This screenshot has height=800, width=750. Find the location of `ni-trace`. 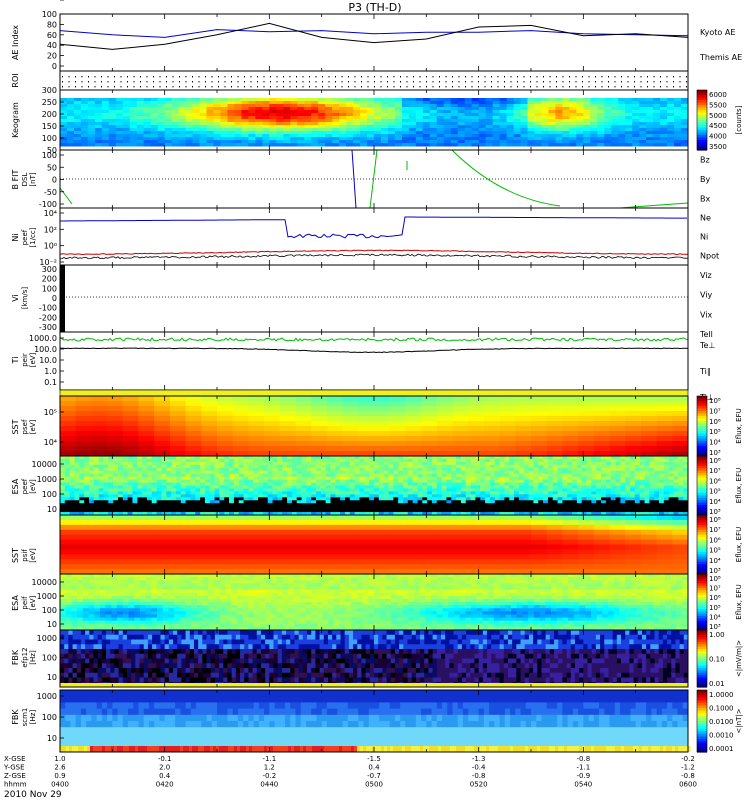

ni-trace is located at coordinates (373, 227).